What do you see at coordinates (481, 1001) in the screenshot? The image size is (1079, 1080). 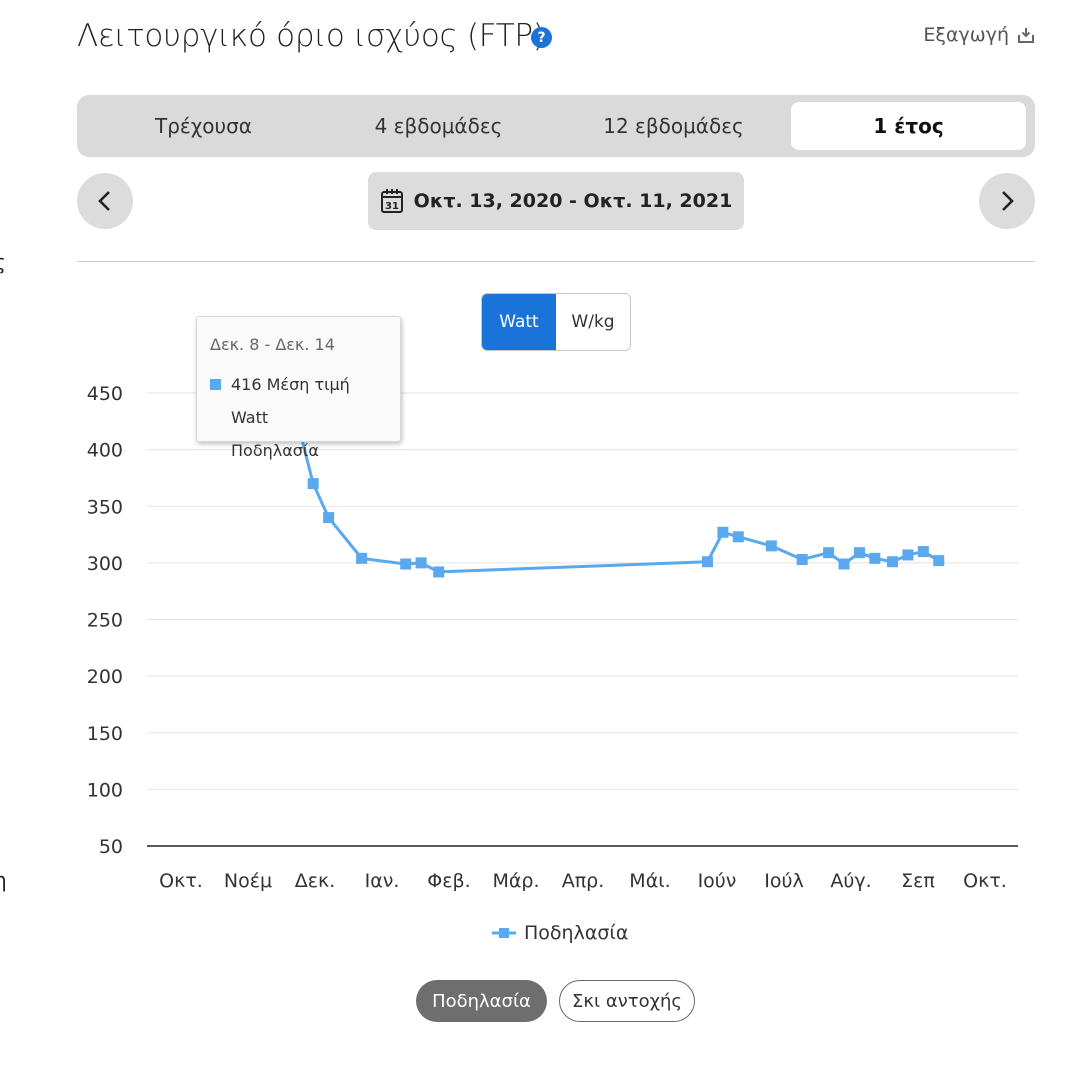 I see `sport-cycling-button: Ποδηλασία` at bounding box center [481, 1001].